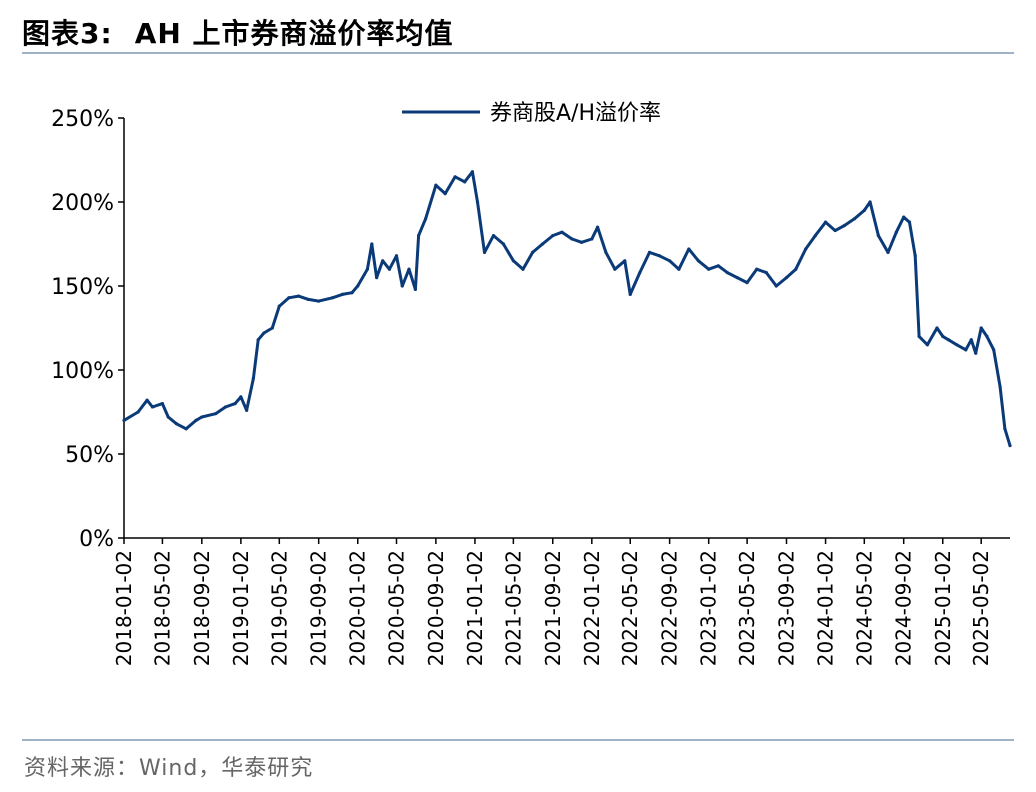 The height and width of the screenshot is (792, 1036). What do you see at coordinates (241, 608) in the screenshot?
I see `x-tick-label: 2019-01-02` at bounding box center [241, 608].